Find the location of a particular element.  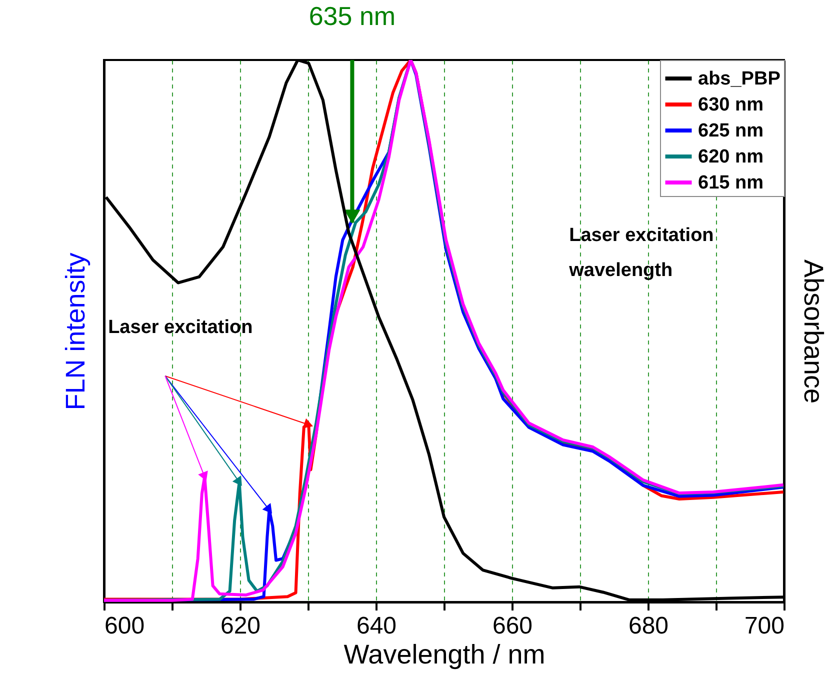

y-axis-title: FLN intensity is located at coordinates (75, 331).